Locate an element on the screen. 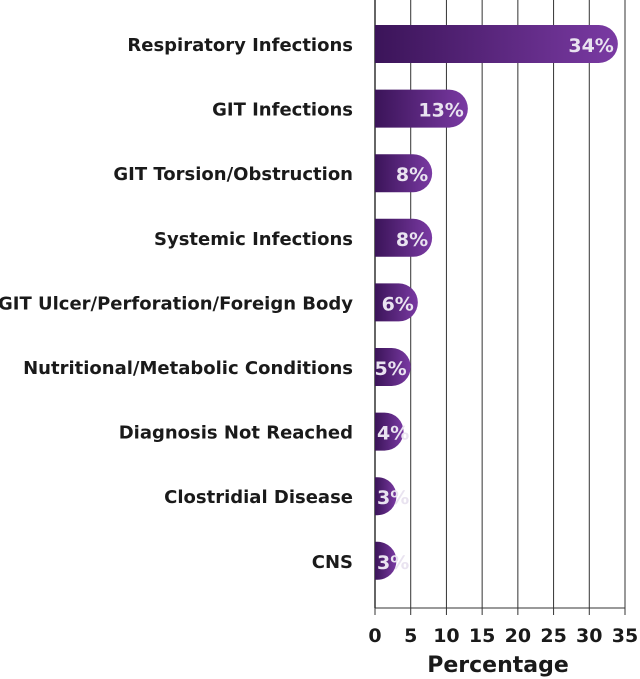  x-tick-label: 15 is located at coordinates (482, 636).